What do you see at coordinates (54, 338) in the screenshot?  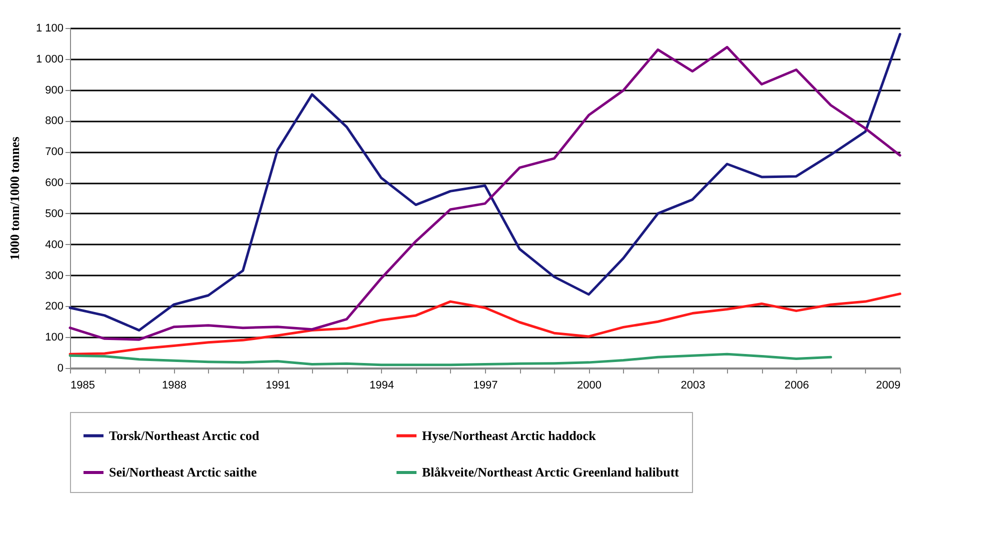 I see `y-tick-label: 100` at bounding box center [54, 338].